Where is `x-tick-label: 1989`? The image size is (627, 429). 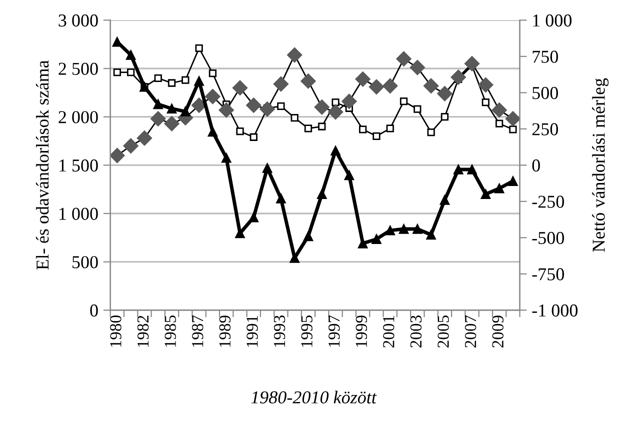
x-tick-label: 1989 is located at coordinates (225, 331).